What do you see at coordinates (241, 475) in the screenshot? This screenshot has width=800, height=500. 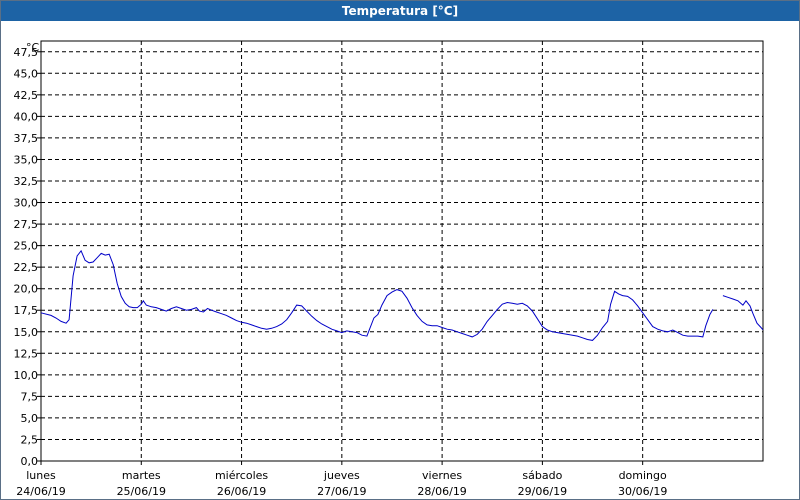 I see `x-weekday-label: miércoles` at bounding box center [241, 475].